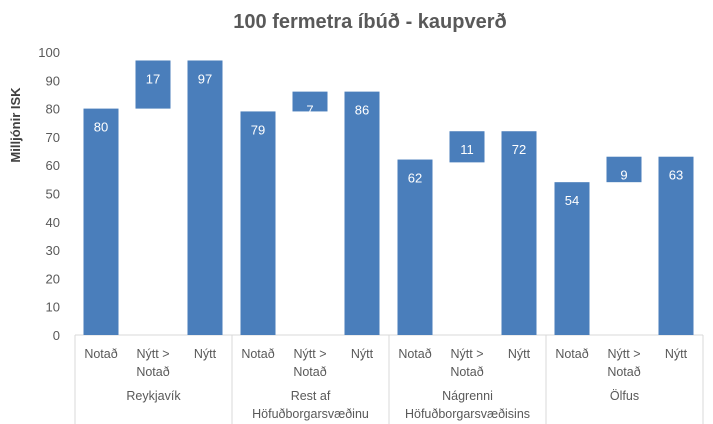  Describe the element at coordinates (415, 178) in the screenshot. I see `data-label: 62` at that location.